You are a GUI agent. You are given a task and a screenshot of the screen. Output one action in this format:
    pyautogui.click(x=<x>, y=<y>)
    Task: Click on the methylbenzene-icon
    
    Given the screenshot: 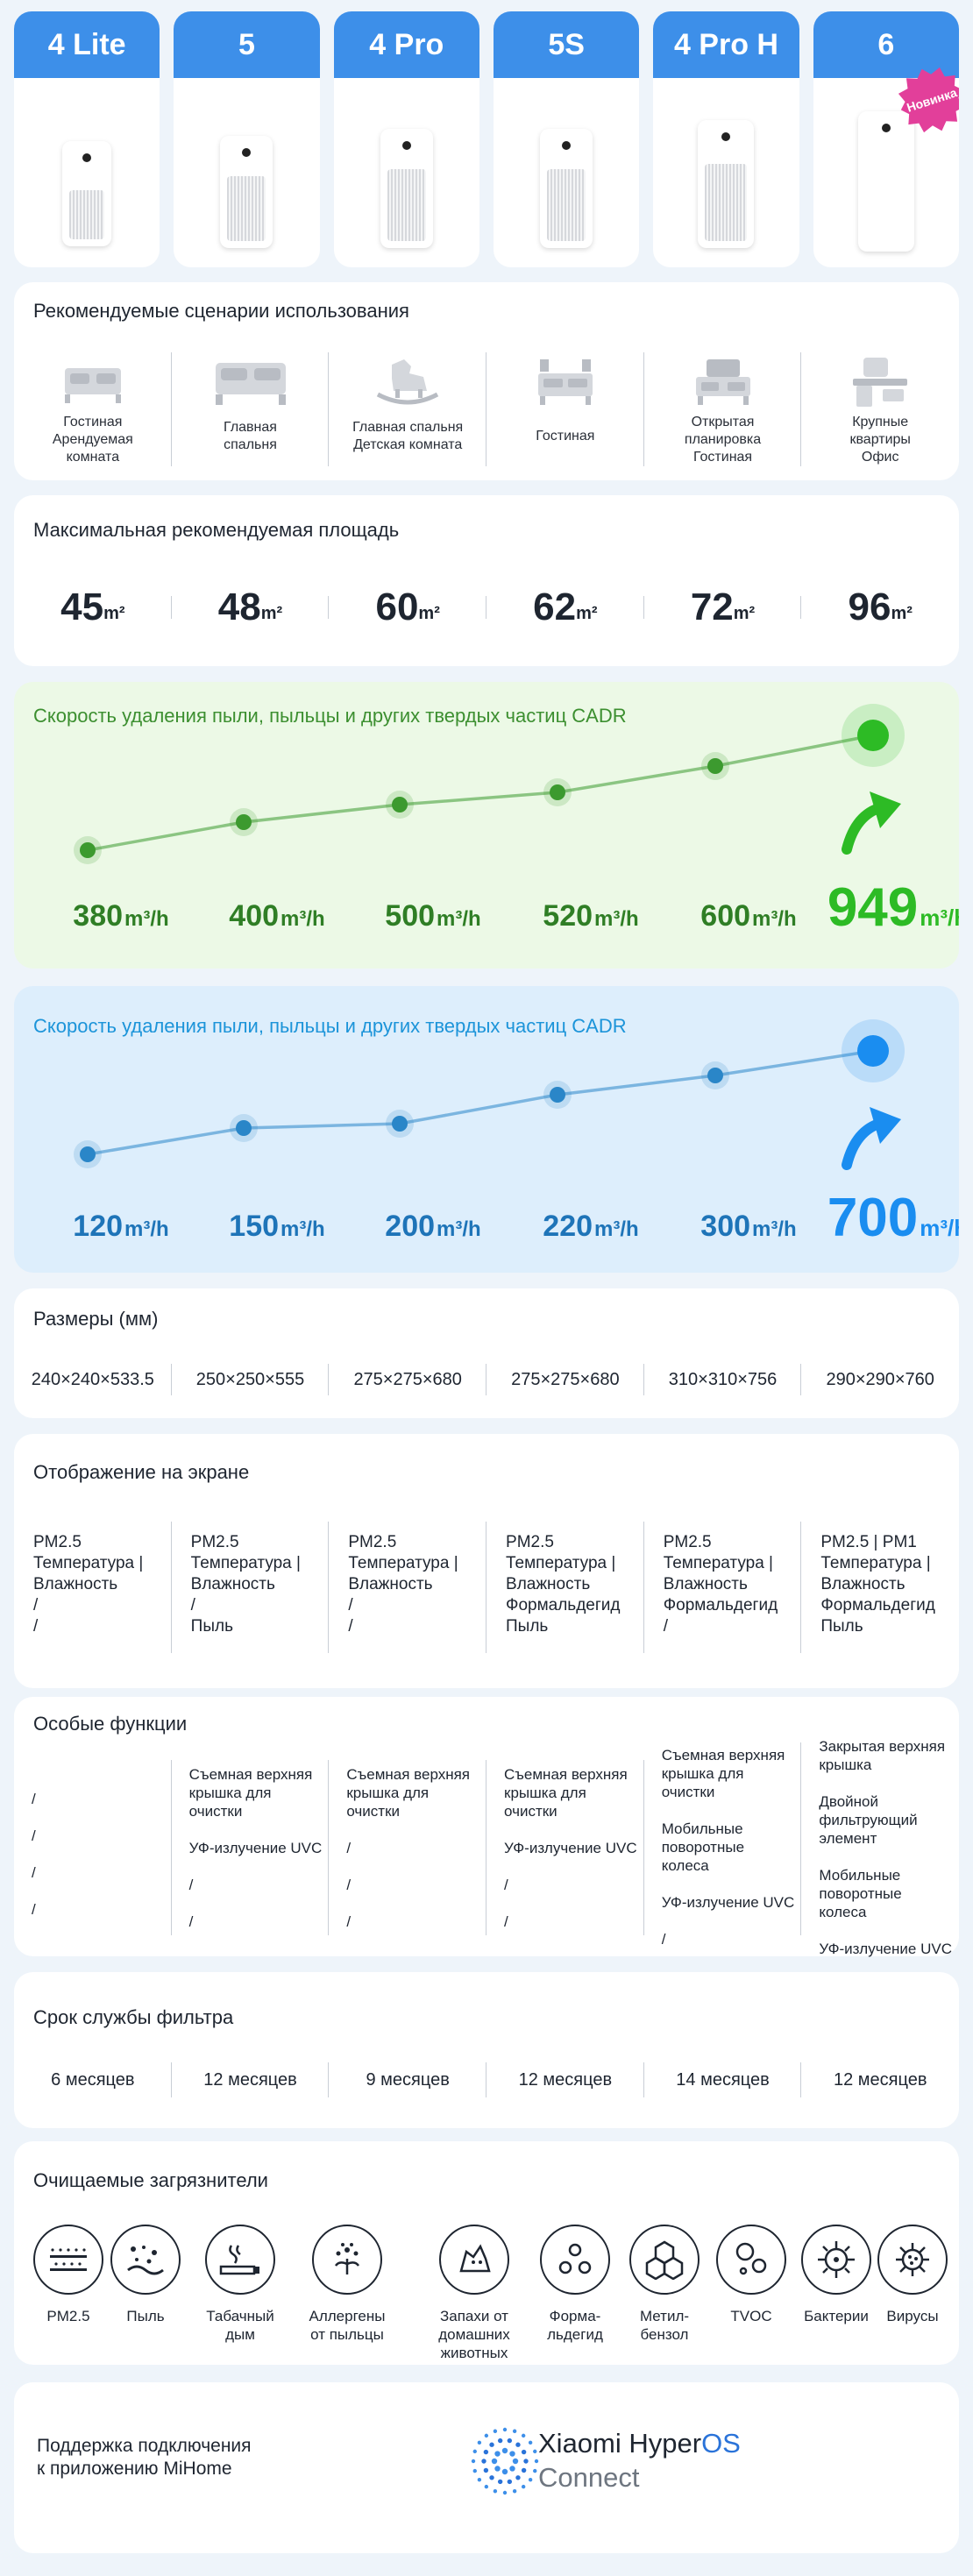 What is the action you would take?
    pyautogui.click(x=664, y=2260)
    